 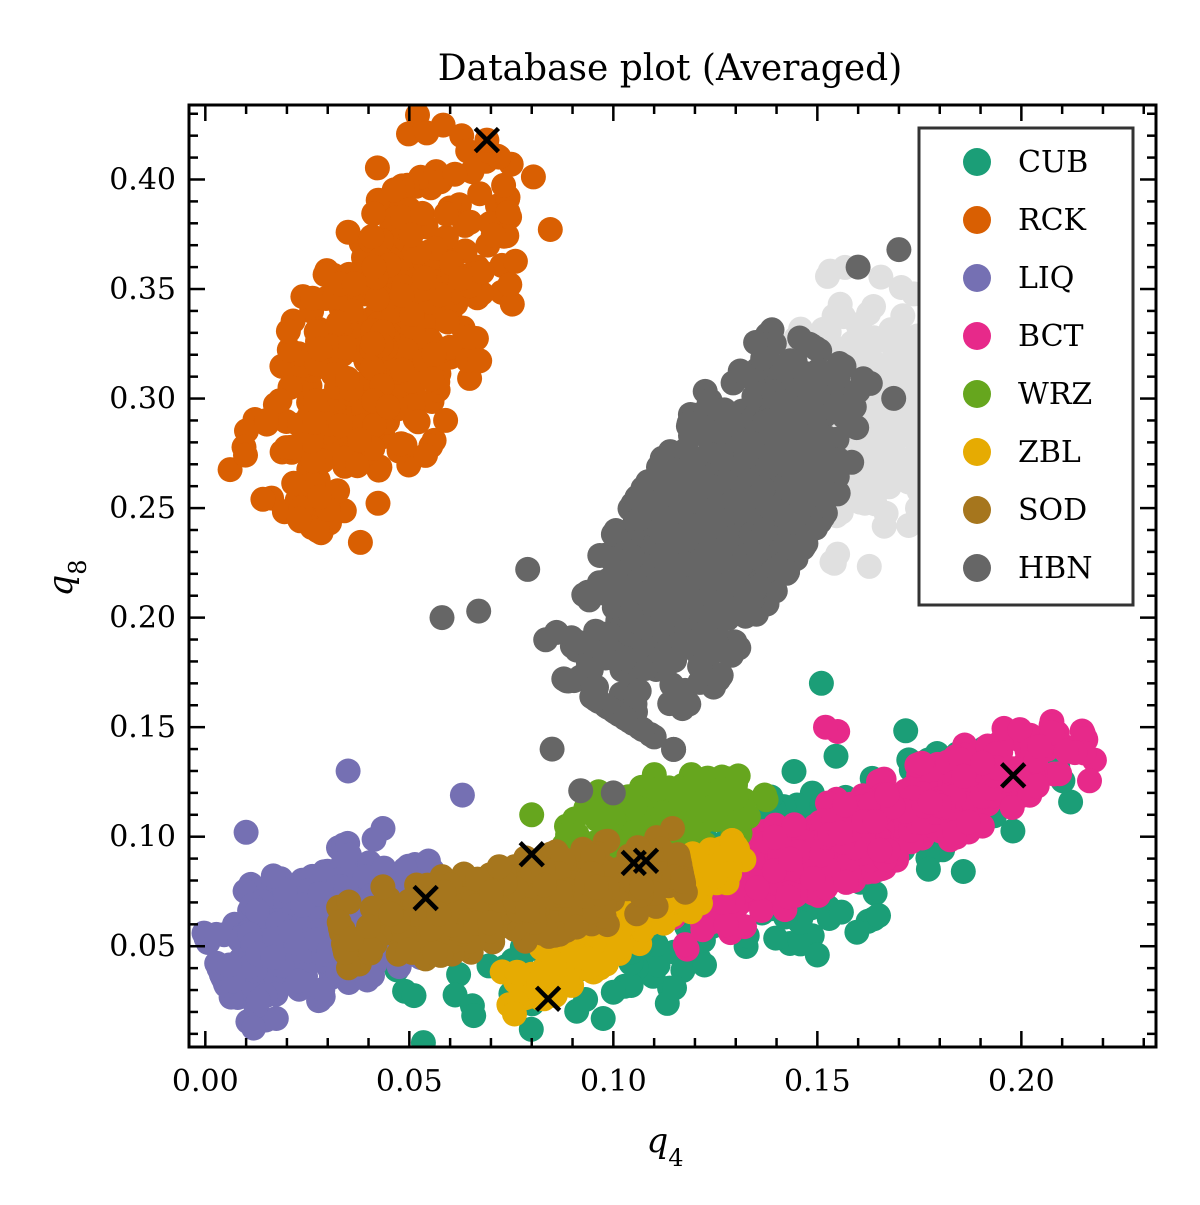 I want to click on legend-label: HBN, so click(x=1055, y=568).